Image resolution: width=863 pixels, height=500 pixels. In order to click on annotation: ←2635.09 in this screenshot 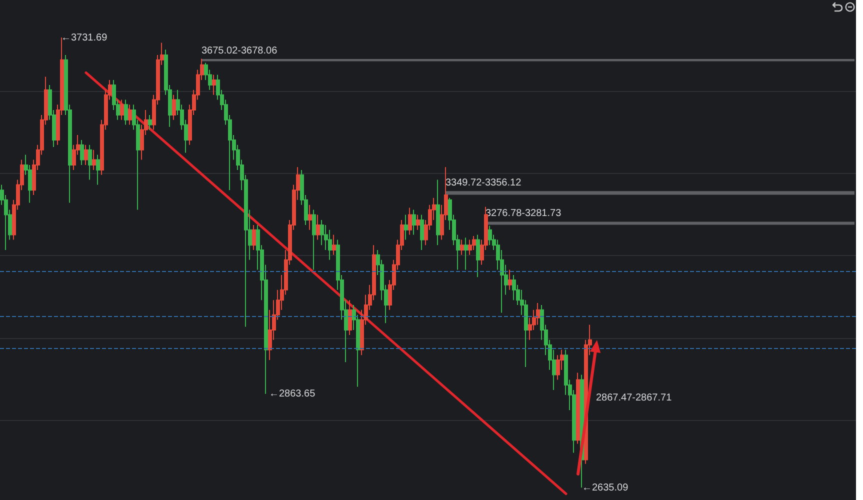, I will do `click(605, 488)`.